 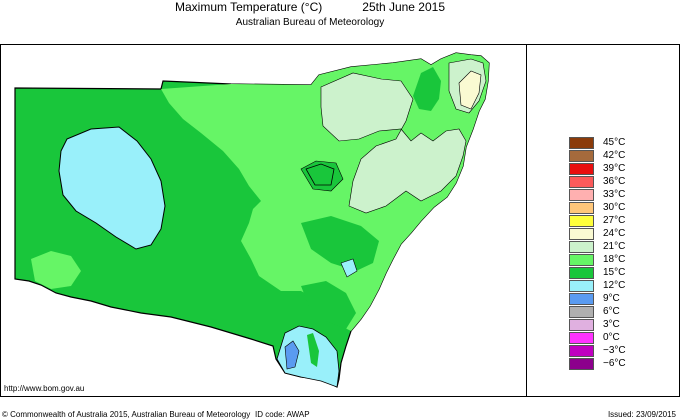 I want to click on region-12c-highlands, so click(x=349, y=268).